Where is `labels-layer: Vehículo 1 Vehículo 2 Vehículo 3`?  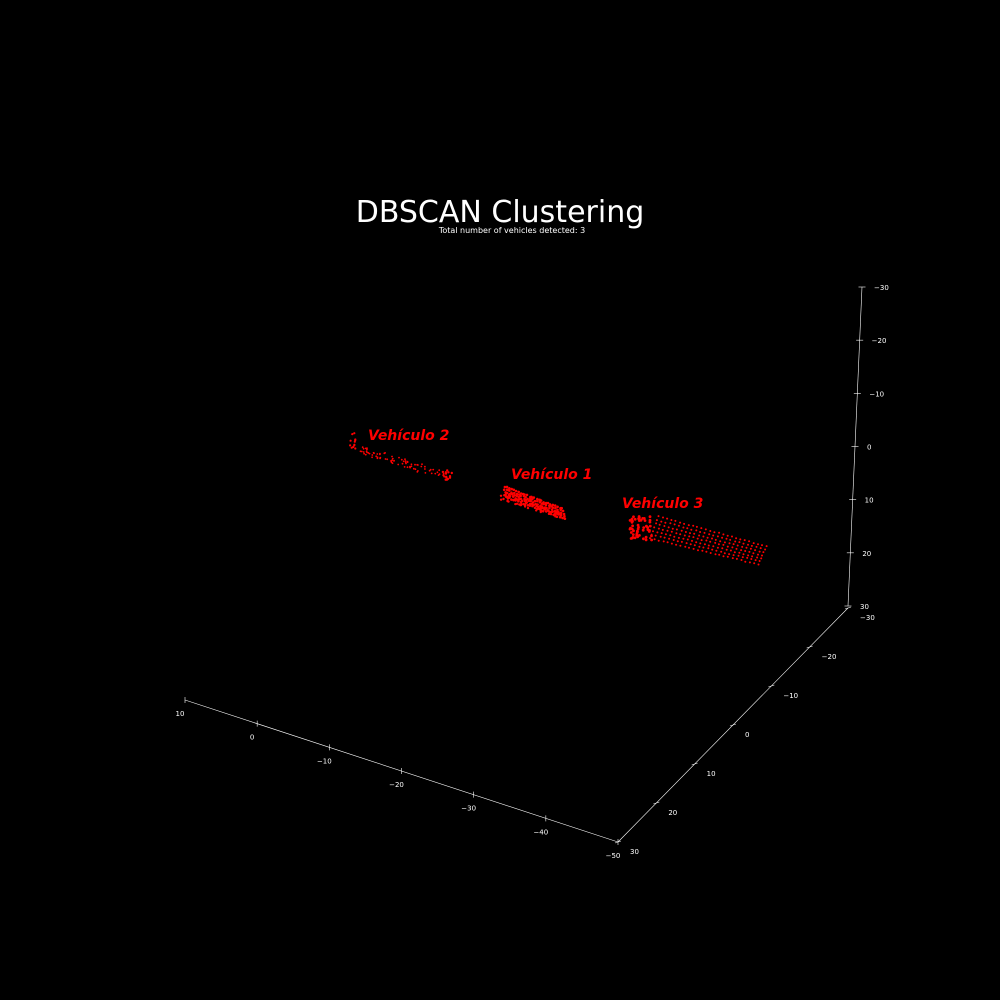
labels-layer: Vehículo 1 Vehículo 2 Vehículo 3 is located at coordinates (535, 470).